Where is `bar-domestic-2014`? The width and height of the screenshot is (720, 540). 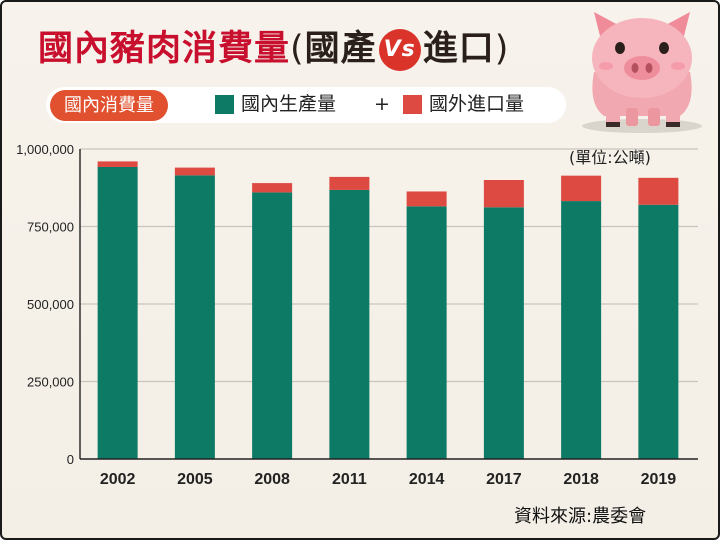 bar-domestic-2014 is located at coordinates (426, 332).